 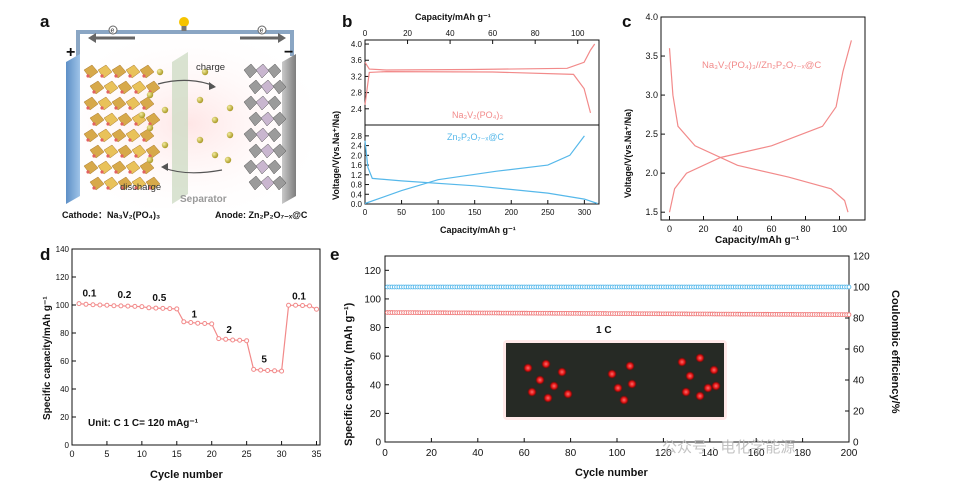 What do you see at coordinates (859, 381) in the screenshot?
I see `panel-e-right-ytick: 40` at bounding box center [859, 381].